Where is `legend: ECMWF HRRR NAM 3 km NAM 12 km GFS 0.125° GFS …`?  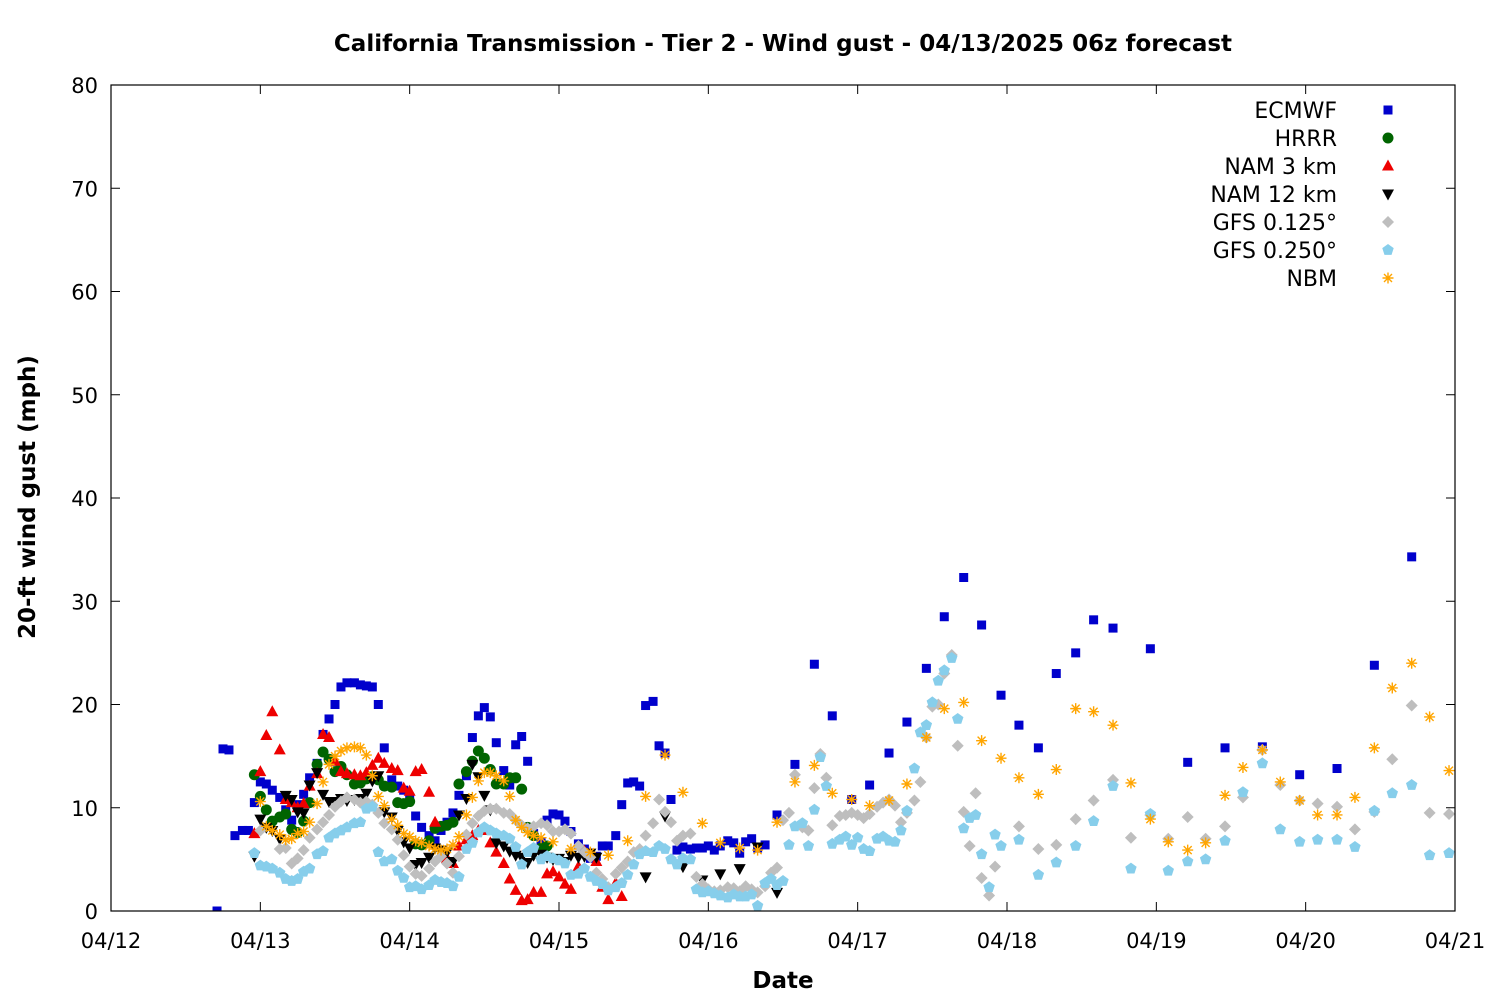
legend: ECMWF HRRR NAM 3 km NAM 12 km GFS 0.125° GFS … is located at coordinates (1302, 195).